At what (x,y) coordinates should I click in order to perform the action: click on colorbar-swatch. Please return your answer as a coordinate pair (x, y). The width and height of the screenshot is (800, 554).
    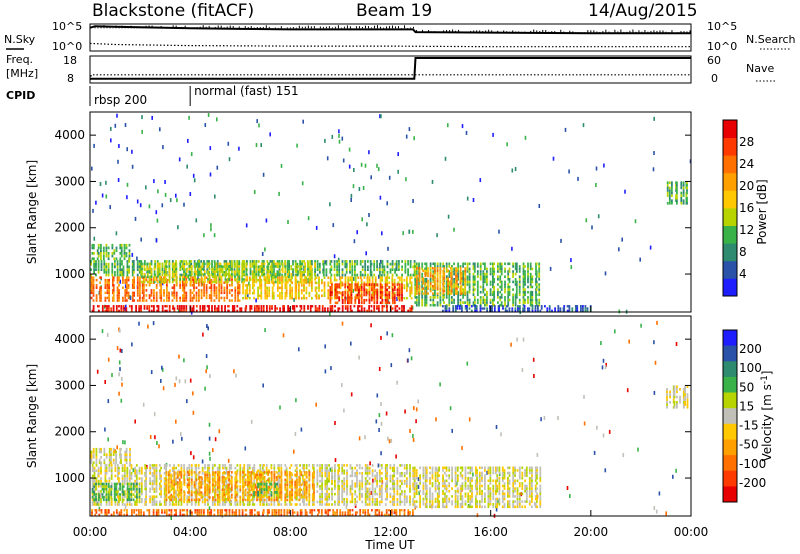
    Looking at the image, I should click on (730, 129).